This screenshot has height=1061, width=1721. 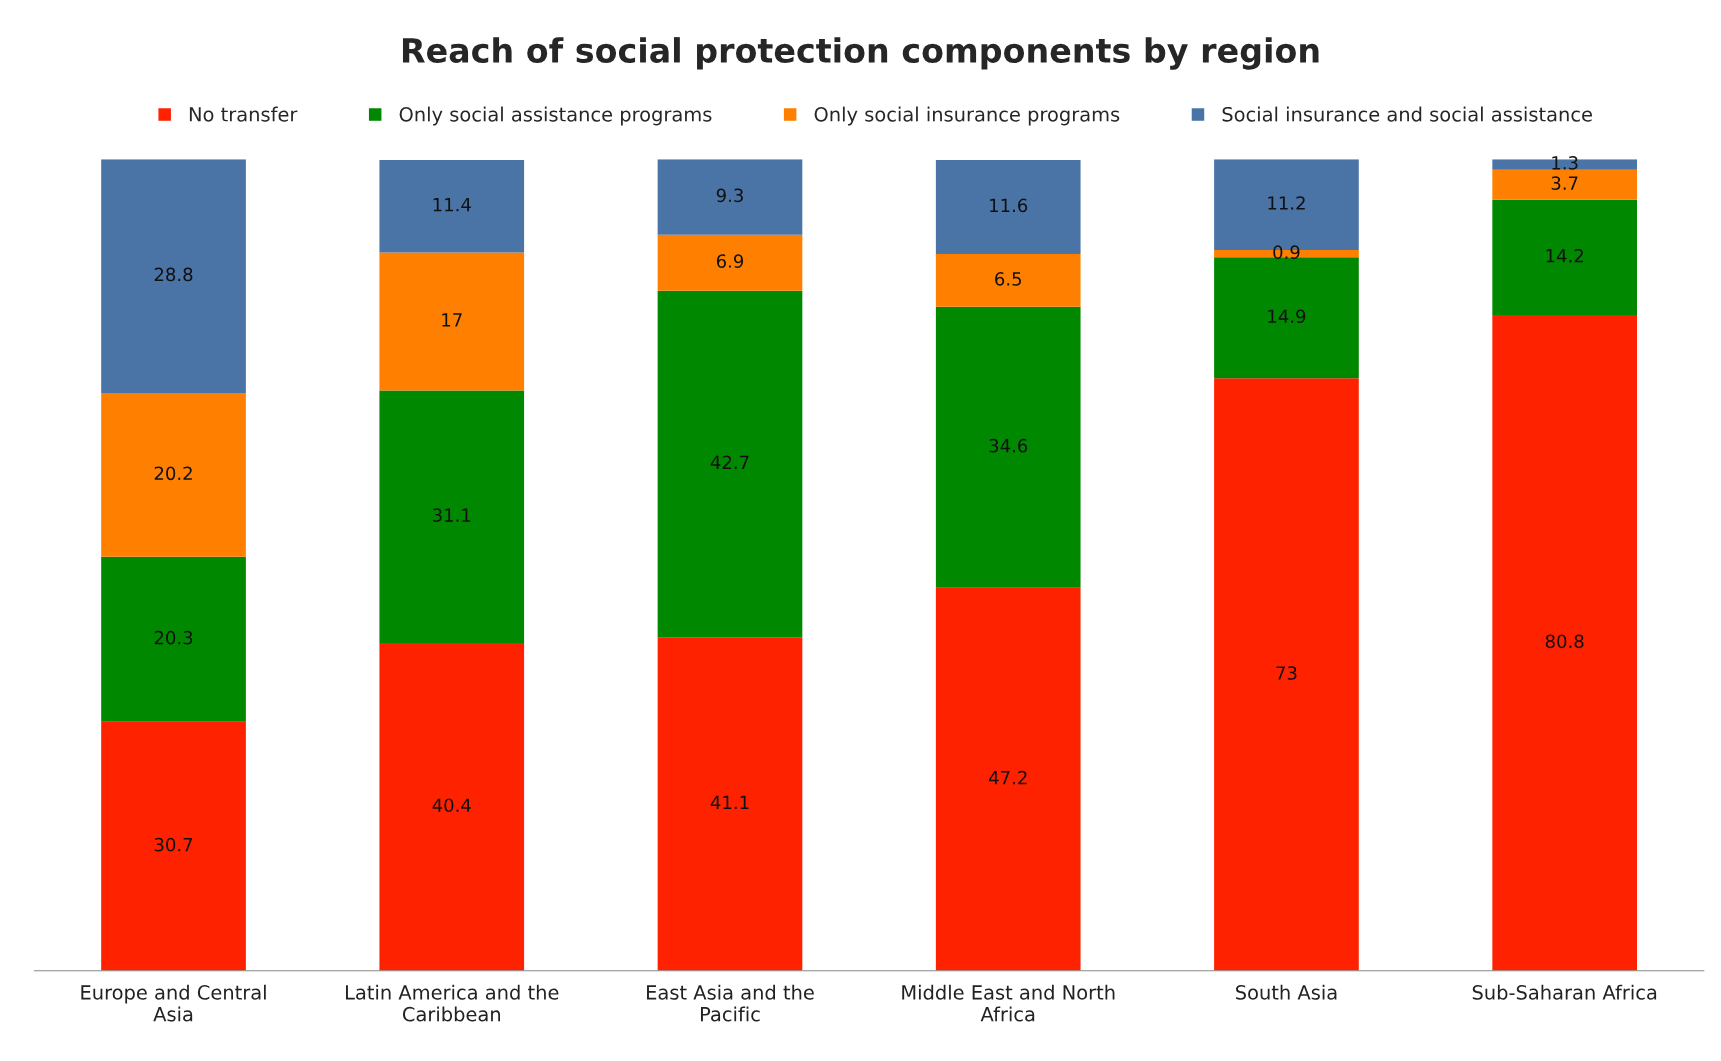 What do you see at coordinates (1286, 203) in the screenshot?
I see `data-label: 11.2` at bounding box center [1286, 203].